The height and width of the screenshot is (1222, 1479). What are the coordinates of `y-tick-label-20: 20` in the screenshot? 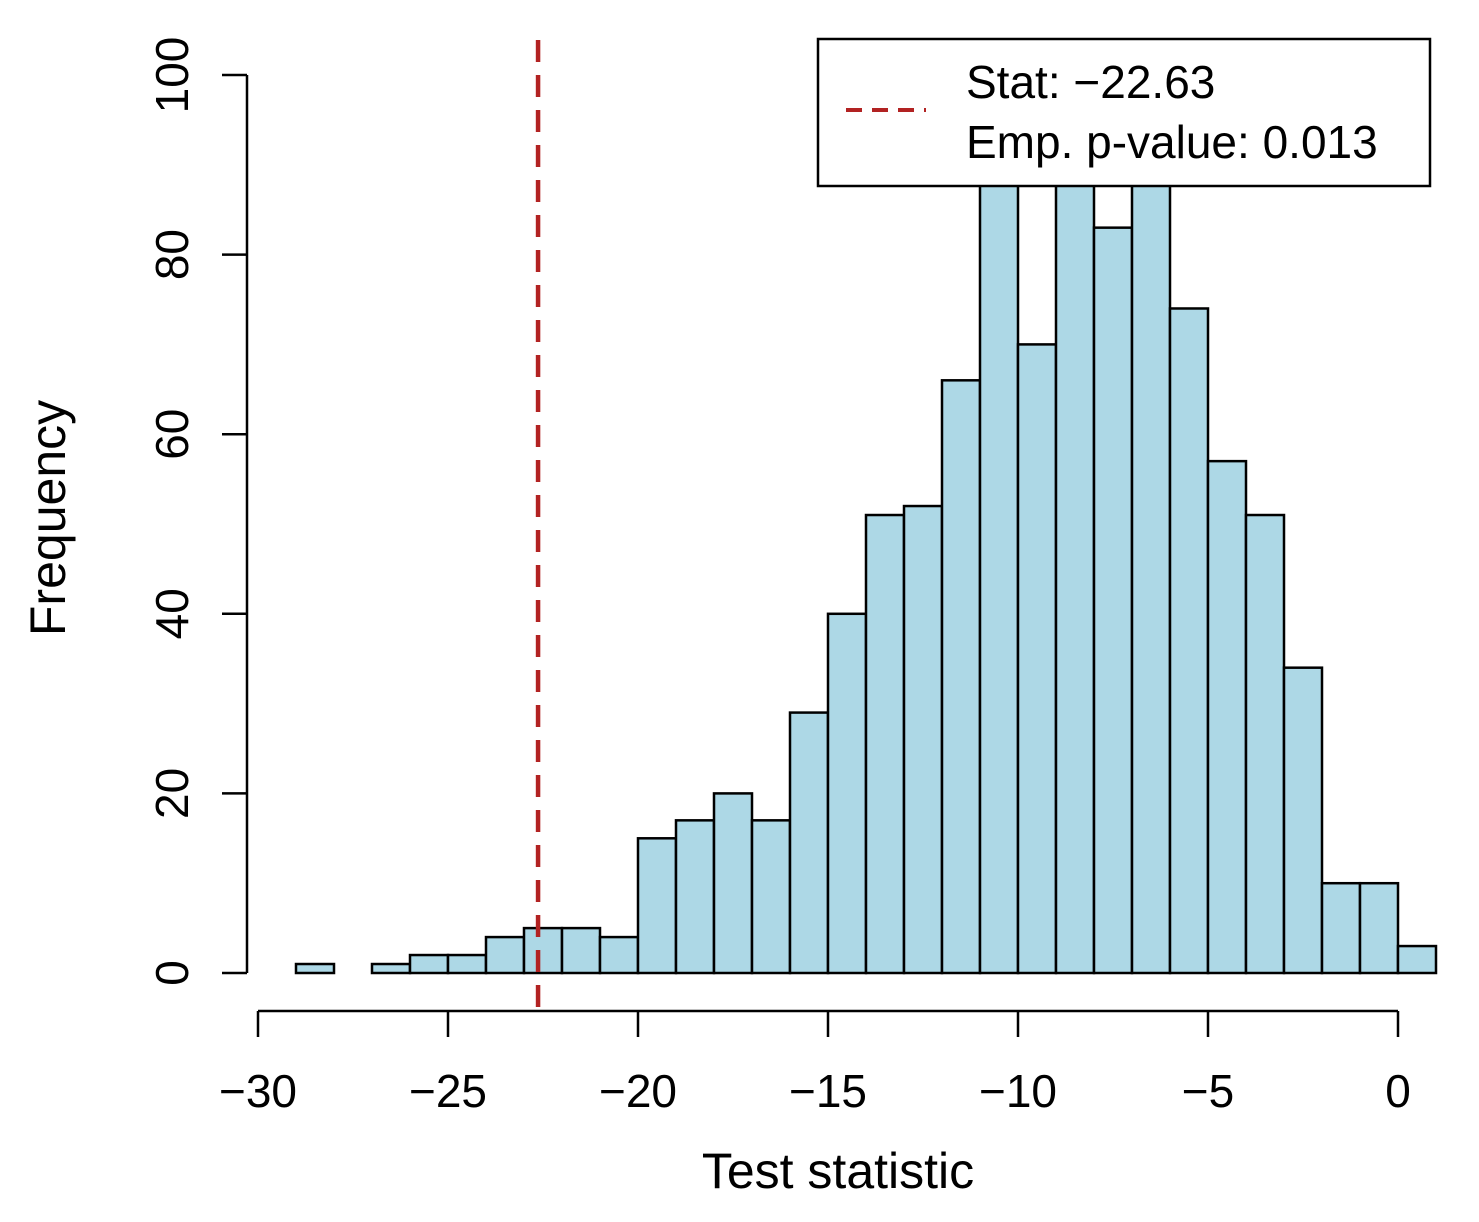 It's located at (172, 793).